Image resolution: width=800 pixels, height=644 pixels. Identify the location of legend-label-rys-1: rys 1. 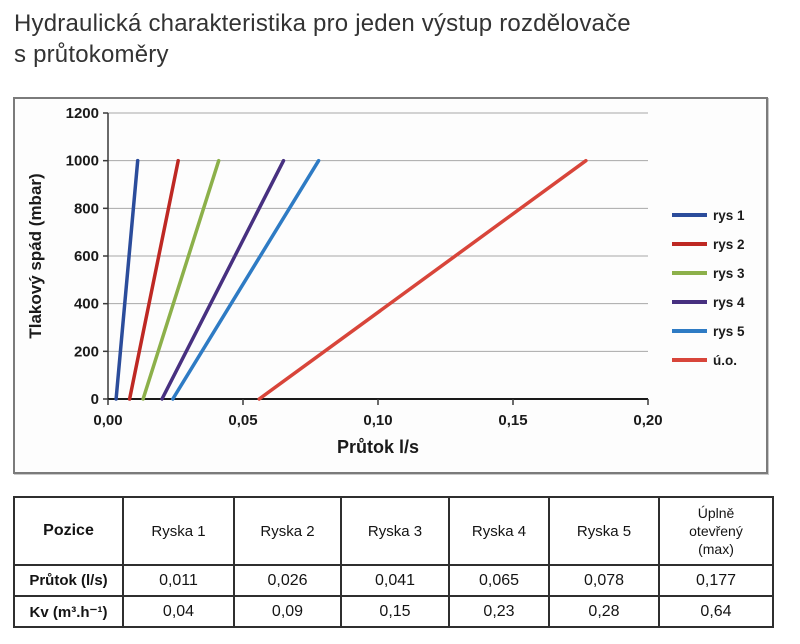
(729, 215).